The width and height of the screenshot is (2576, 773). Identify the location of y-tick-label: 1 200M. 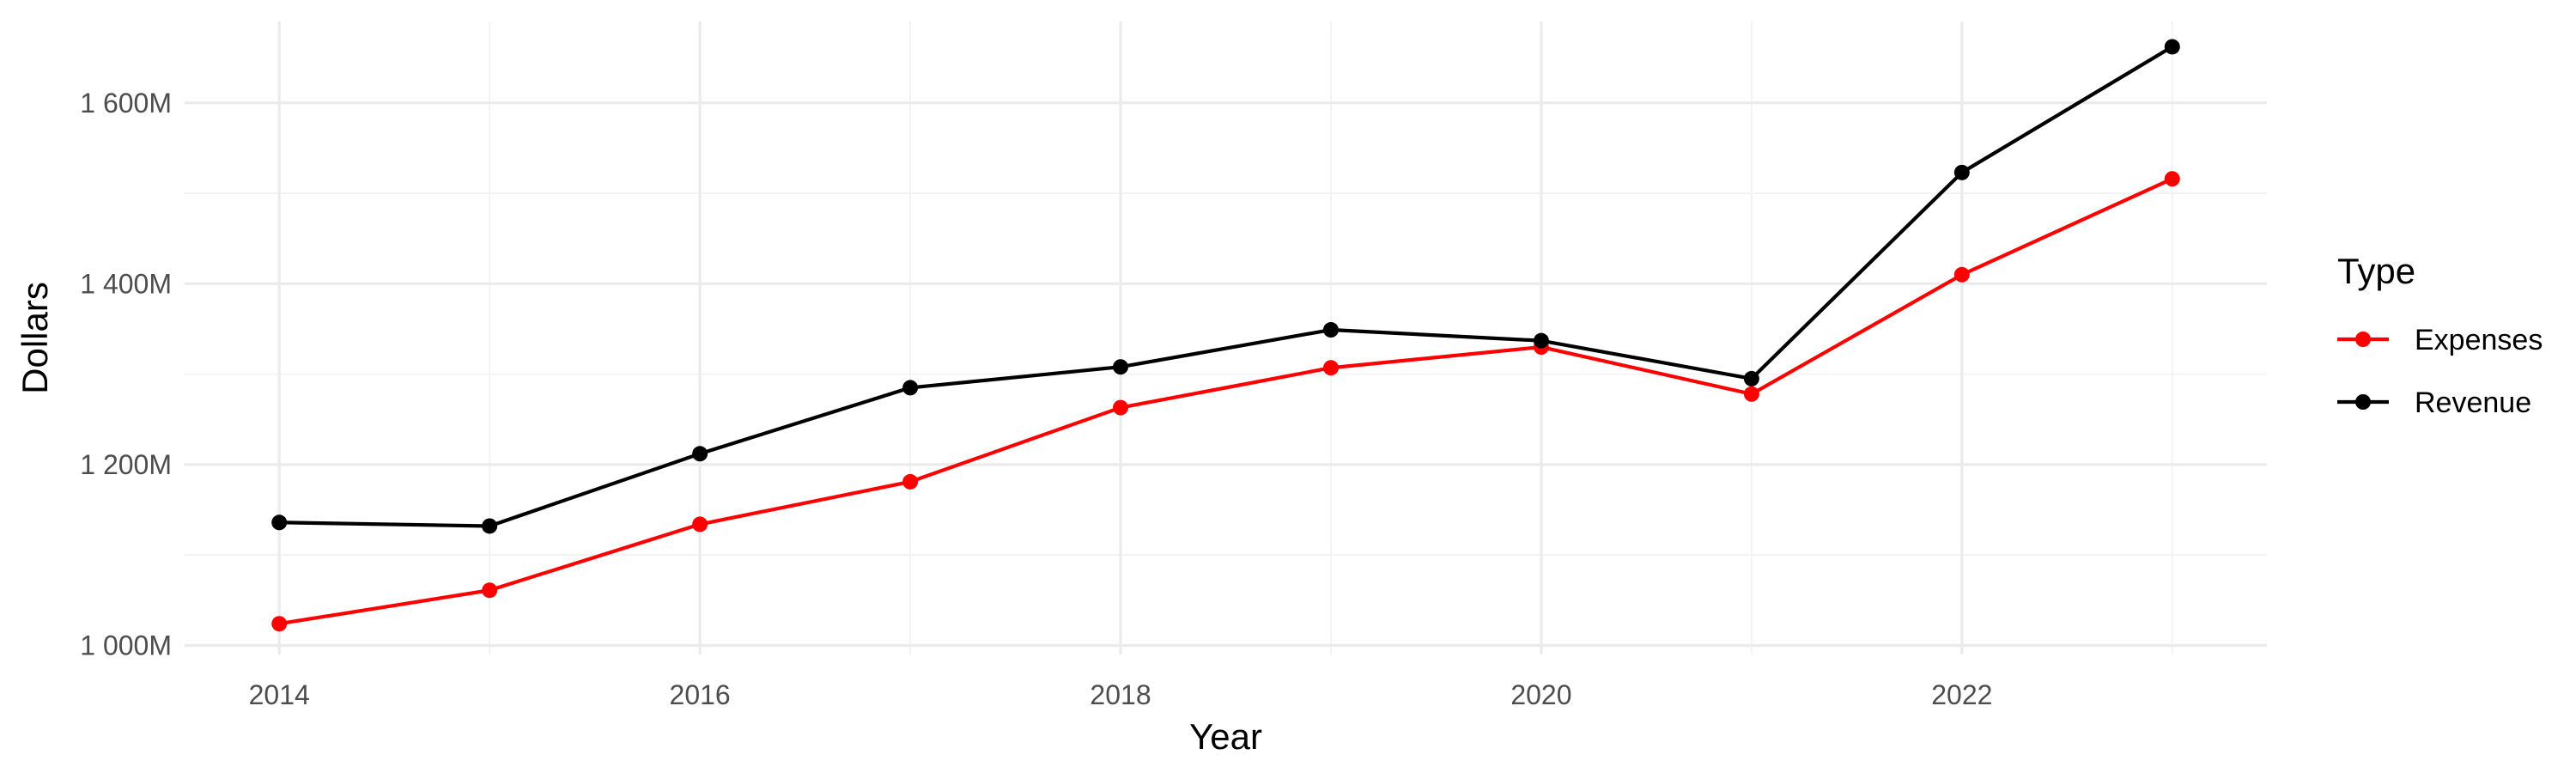
(126, 465).